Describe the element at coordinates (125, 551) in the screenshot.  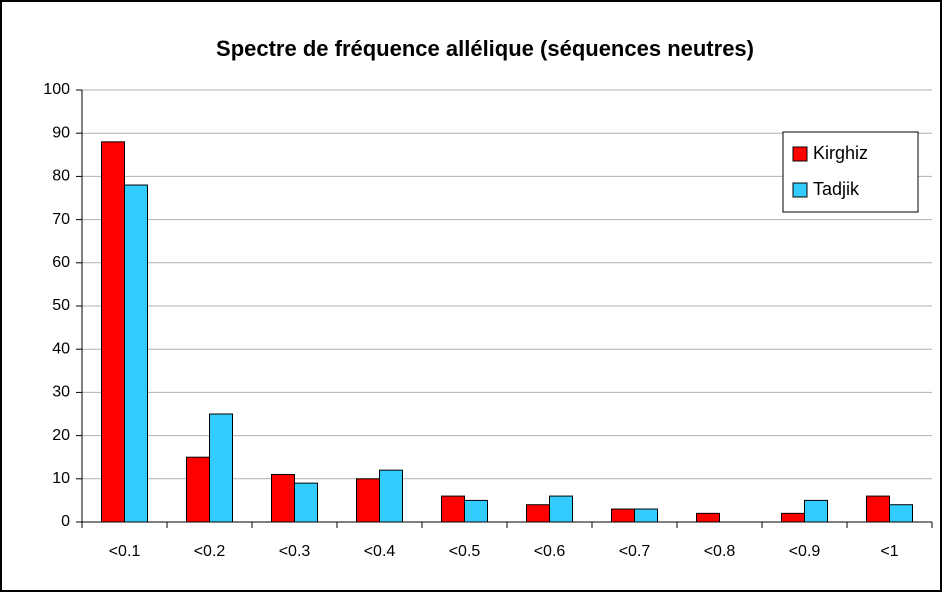
I see `x-tick-label: <0.1` at that location.